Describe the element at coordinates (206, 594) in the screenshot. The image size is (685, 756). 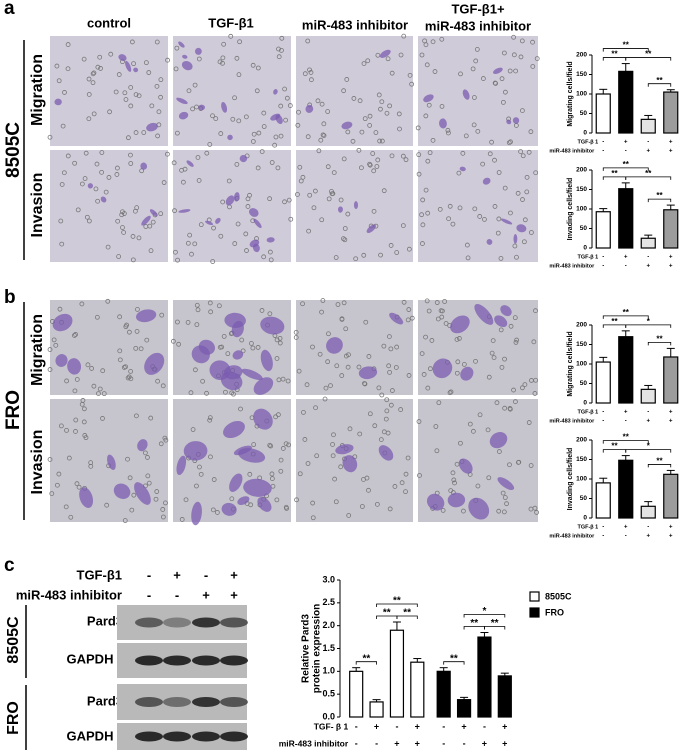
I see `blot-sign: +` at that location.